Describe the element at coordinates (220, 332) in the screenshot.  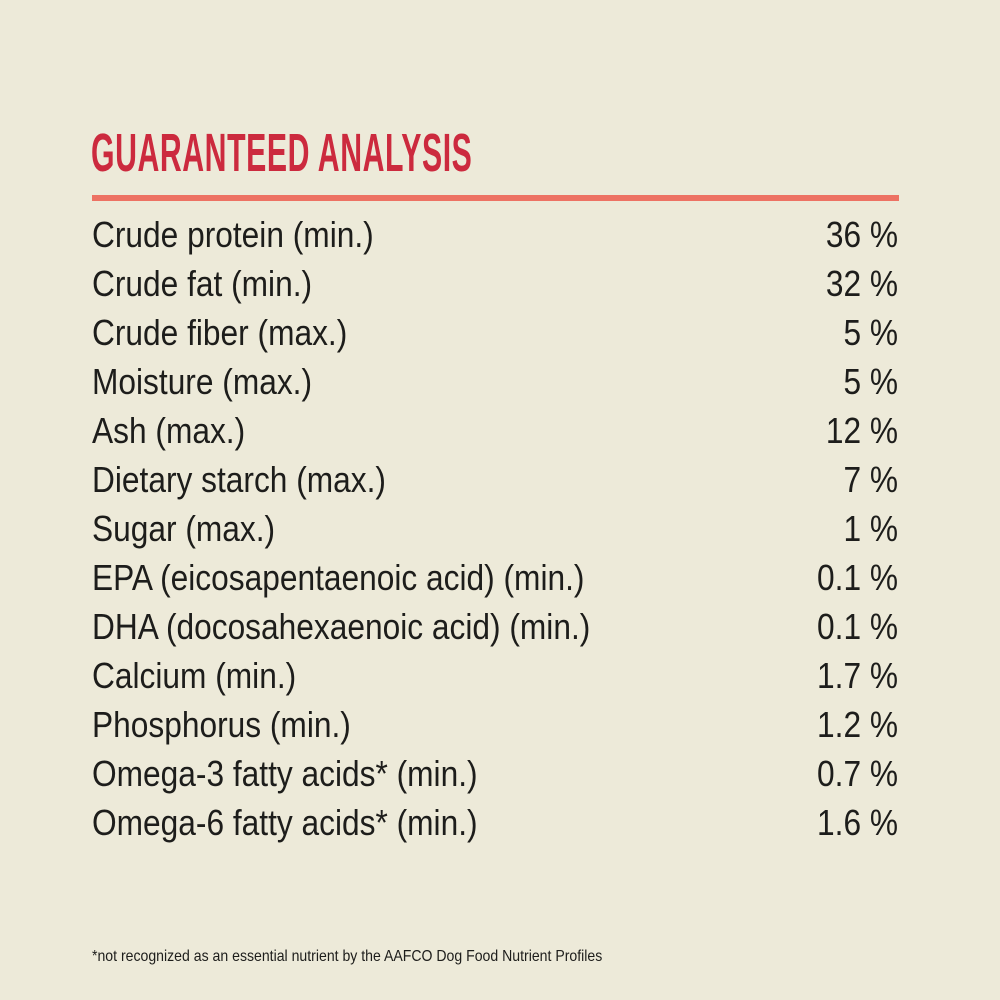
I see `nutrient-name: Crude fiber (max.)` at that location.